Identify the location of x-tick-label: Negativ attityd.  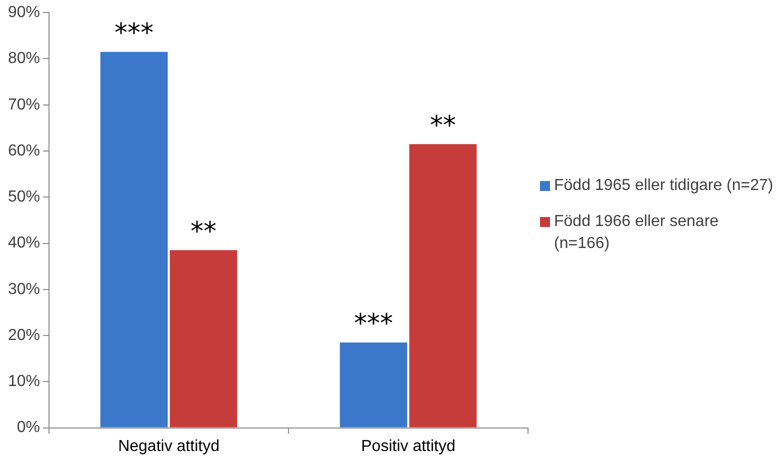
(169, 446).